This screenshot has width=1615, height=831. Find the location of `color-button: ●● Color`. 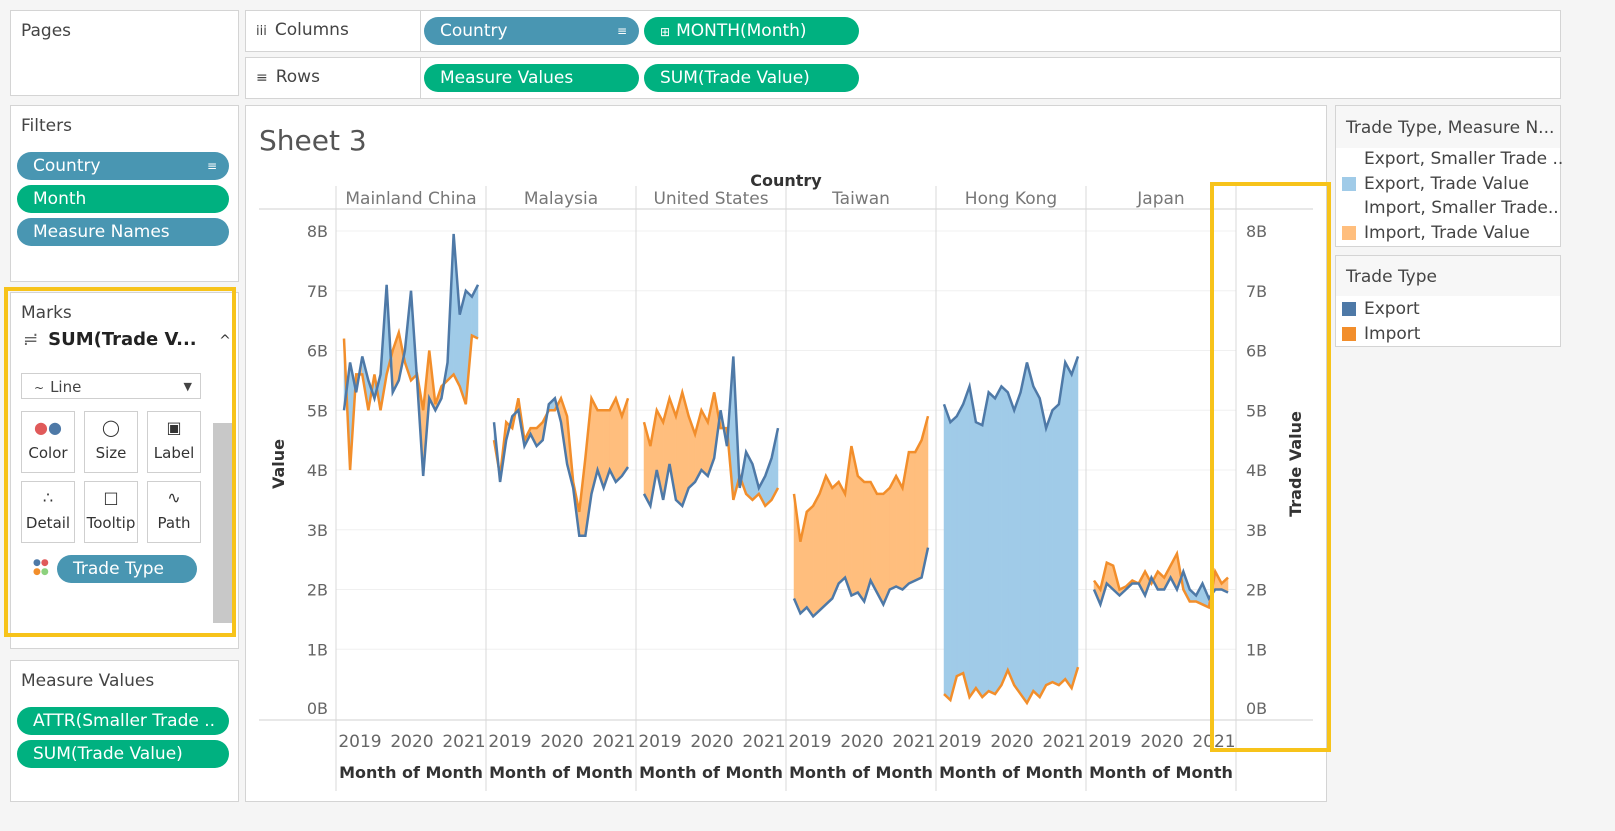

color-button: ●● Color is located at coordinates (48, 442).